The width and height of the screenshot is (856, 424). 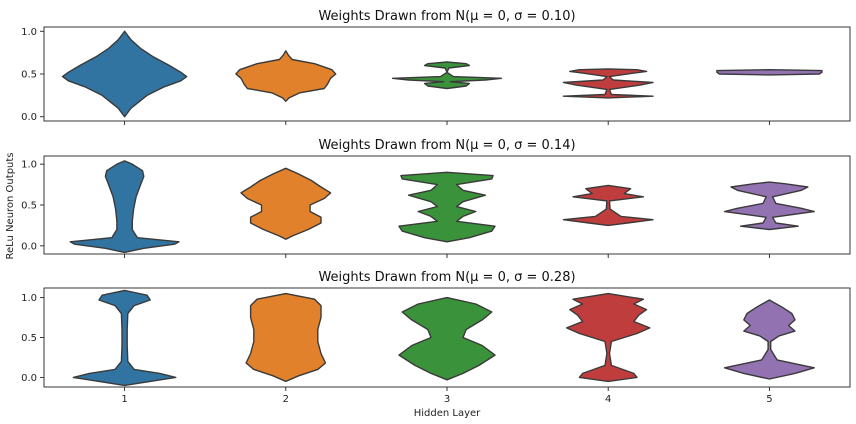 What do you see at coordinates (446, 145) in the screenshot?
I see `panel-title: Weights Drawn from N(μ = 0, σ = 0.14)` at bounding box center [446, 145].